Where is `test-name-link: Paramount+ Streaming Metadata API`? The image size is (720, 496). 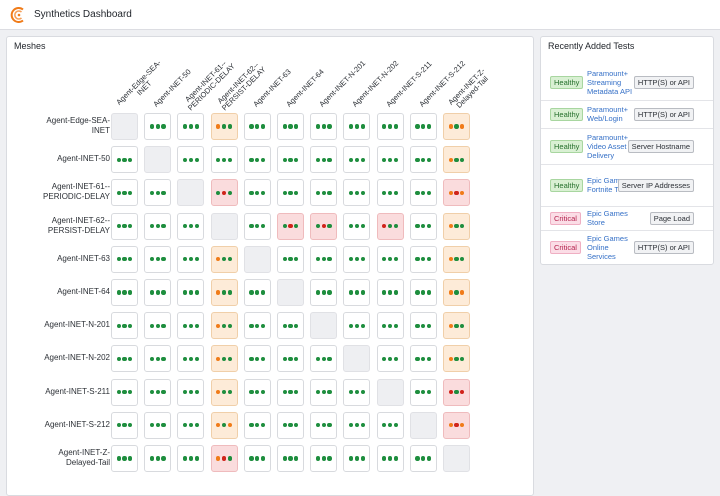
test-name-link: Paramount+ Streaming Metadata API is located at coordinates (610, 82).